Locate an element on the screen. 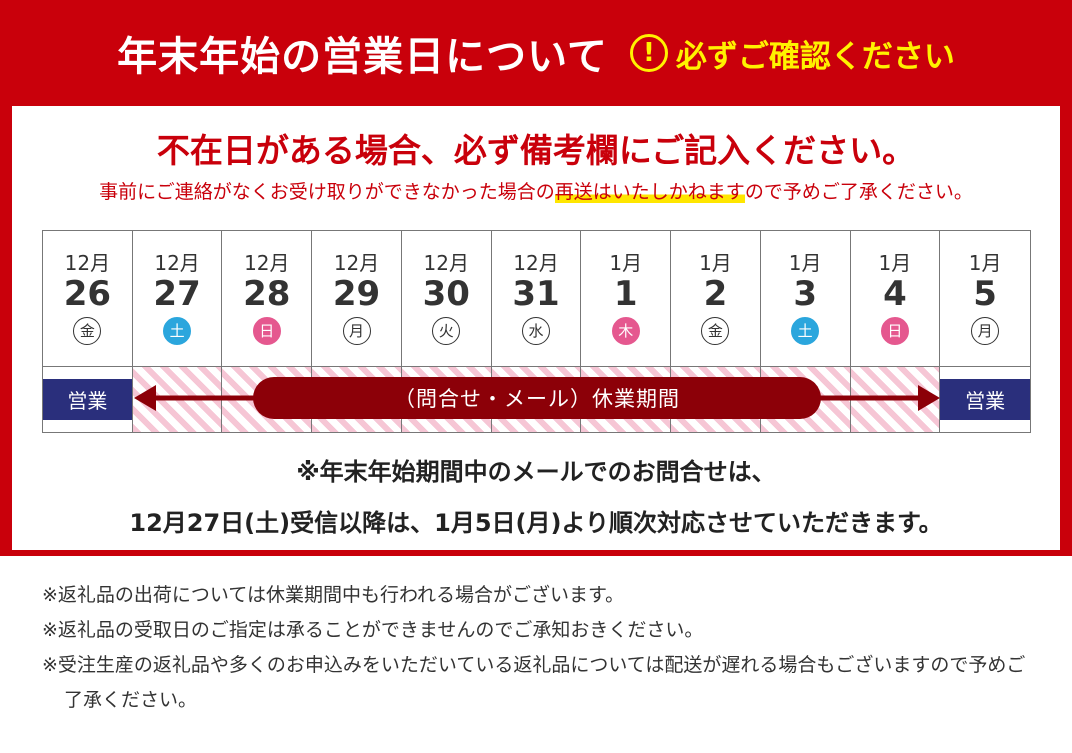  redelivery-text-b: ので予めご了承ください。 is located at coordinates (858, 192).